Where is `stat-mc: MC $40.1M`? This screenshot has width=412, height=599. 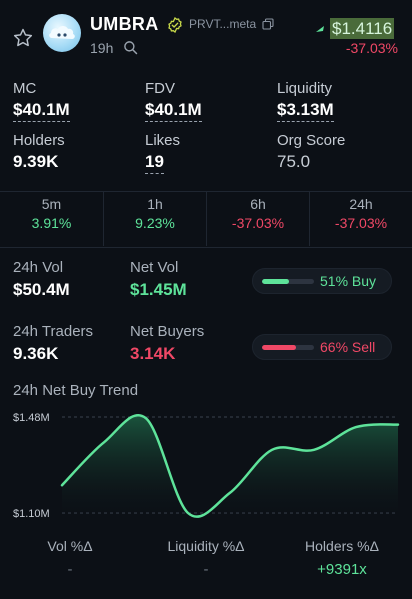 stat-mc: MC $40.1M is located at coordinates (41, 101).